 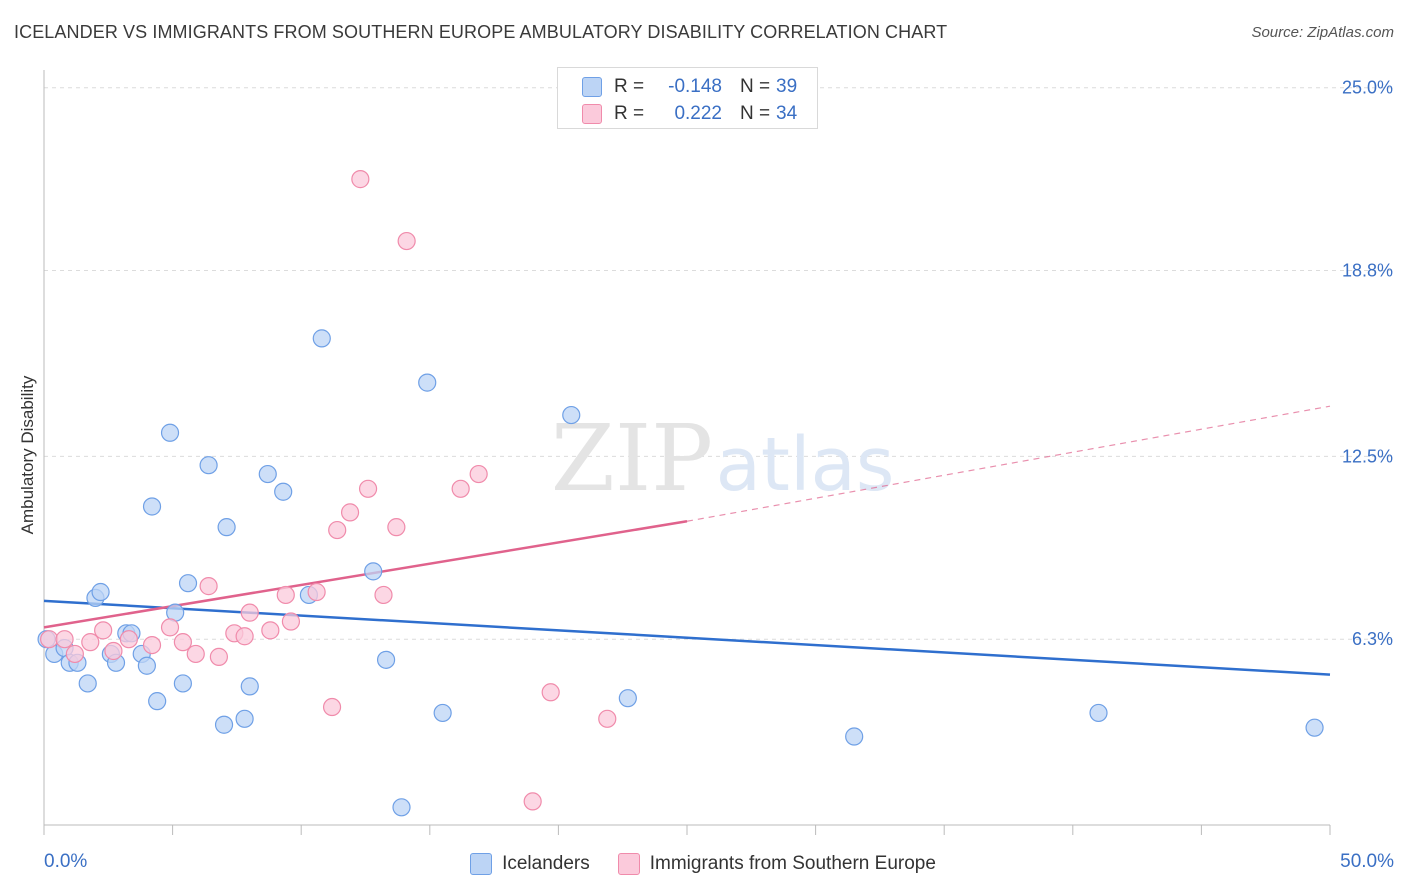 What do you see at coordinates (695, 86) in the screenshot?
I see `r-value: -0.148` at bounding box center [695, 86].